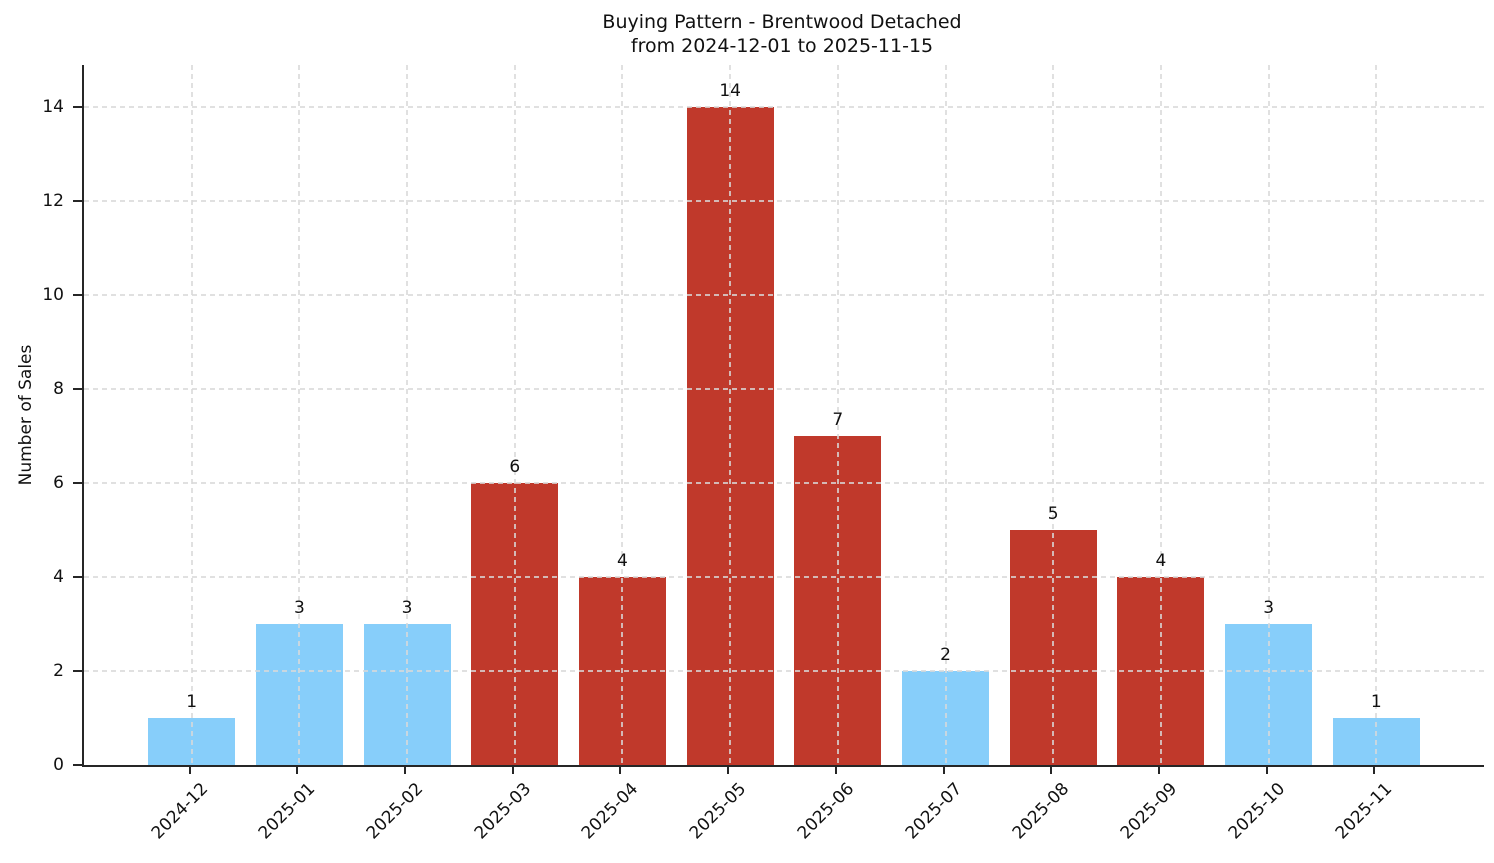 Image resolution: width=1494 pixels, height=863 pixels. What do you see at coordinates (945, 655) in the screenshot?
I see `bar-value-label: 2` at bounding box center [945, 655].